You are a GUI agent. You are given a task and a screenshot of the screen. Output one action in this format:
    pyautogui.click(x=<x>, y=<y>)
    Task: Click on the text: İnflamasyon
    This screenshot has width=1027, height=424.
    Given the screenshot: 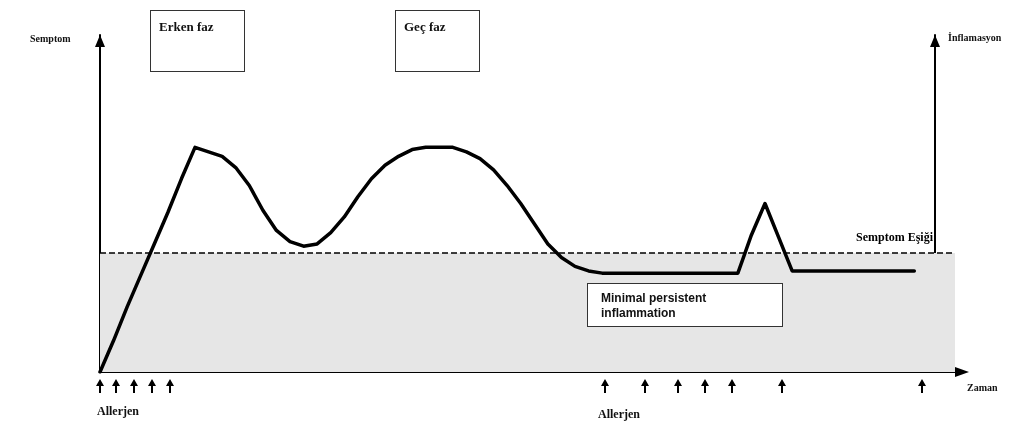 What is the action you would take?
    pyautogui.click(x=975, y=37)
    